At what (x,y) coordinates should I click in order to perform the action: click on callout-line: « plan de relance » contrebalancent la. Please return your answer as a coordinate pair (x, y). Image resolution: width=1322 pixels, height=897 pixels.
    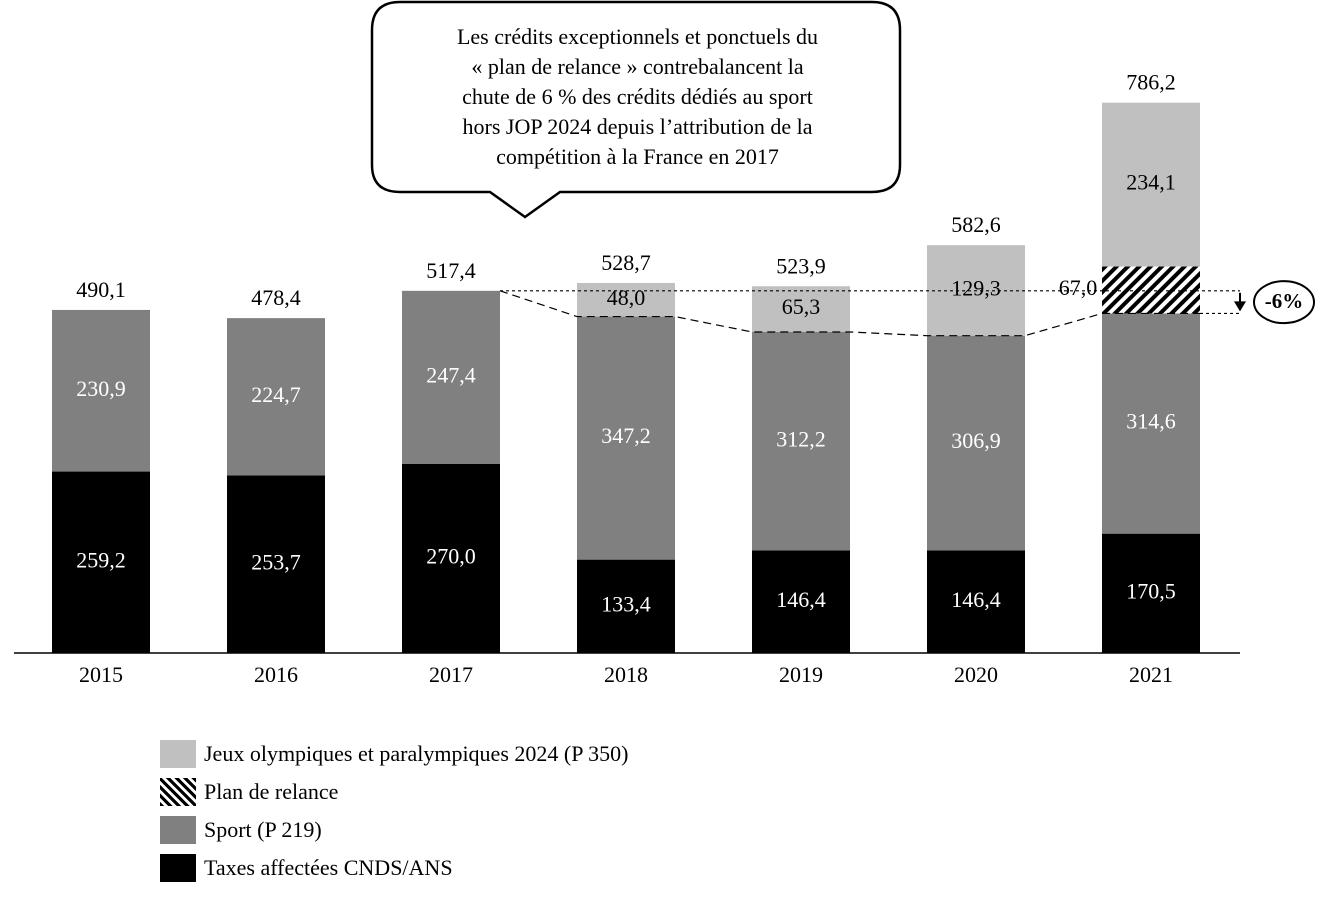
    Looking at the image, I should click on (637, 66).